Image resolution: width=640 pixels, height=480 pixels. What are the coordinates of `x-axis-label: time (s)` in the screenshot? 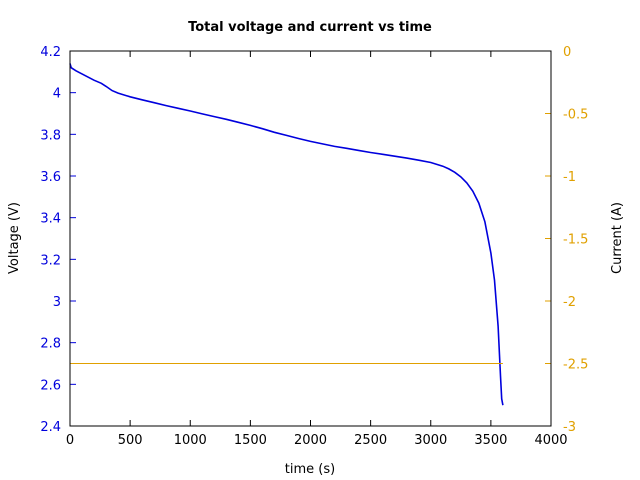 It's located at (310, 469).